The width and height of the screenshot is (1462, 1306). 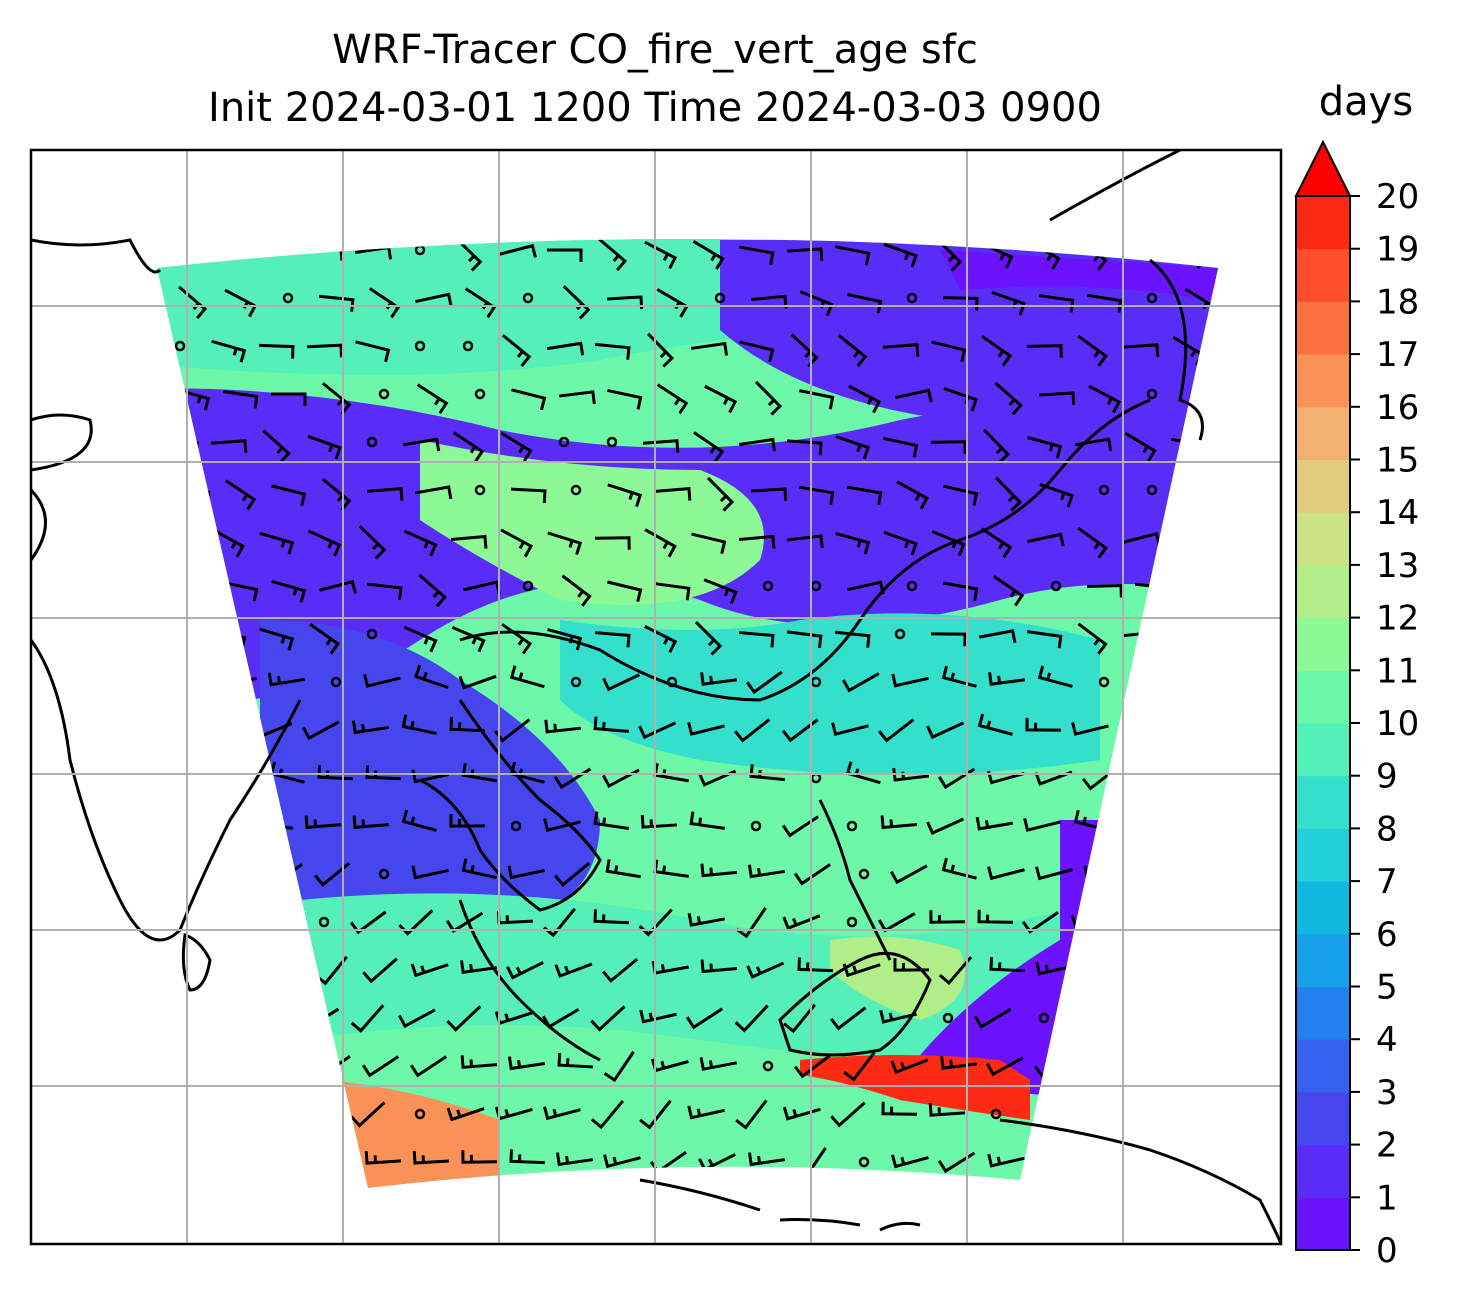 I want to click on colorbar-tick-label: 13, so click(x=1397, y=566).